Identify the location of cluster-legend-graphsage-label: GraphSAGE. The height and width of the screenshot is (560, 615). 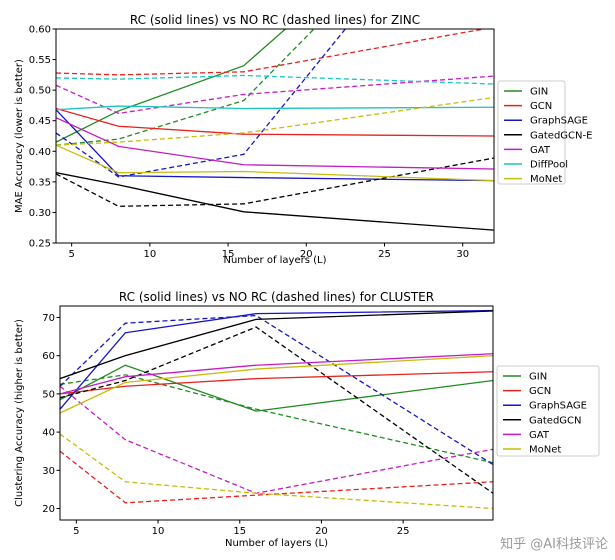
(558, 406).